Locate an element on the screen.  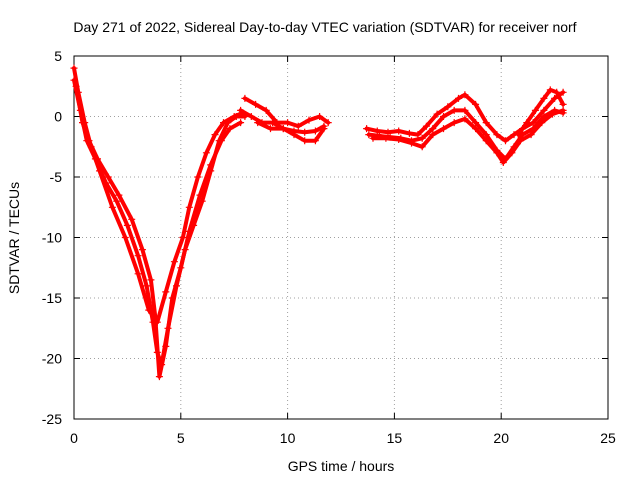
x-axis-label: GPS time / hours is located at coordinates (341, 466).